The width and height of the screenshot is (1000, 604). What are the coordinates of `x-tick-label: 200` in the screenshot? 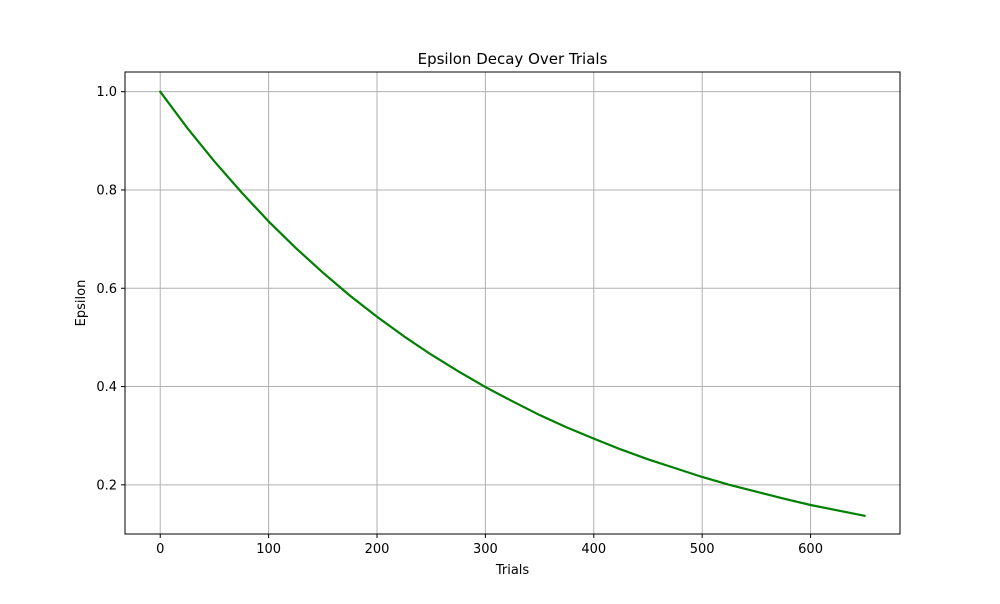 It's located at (377, 549).